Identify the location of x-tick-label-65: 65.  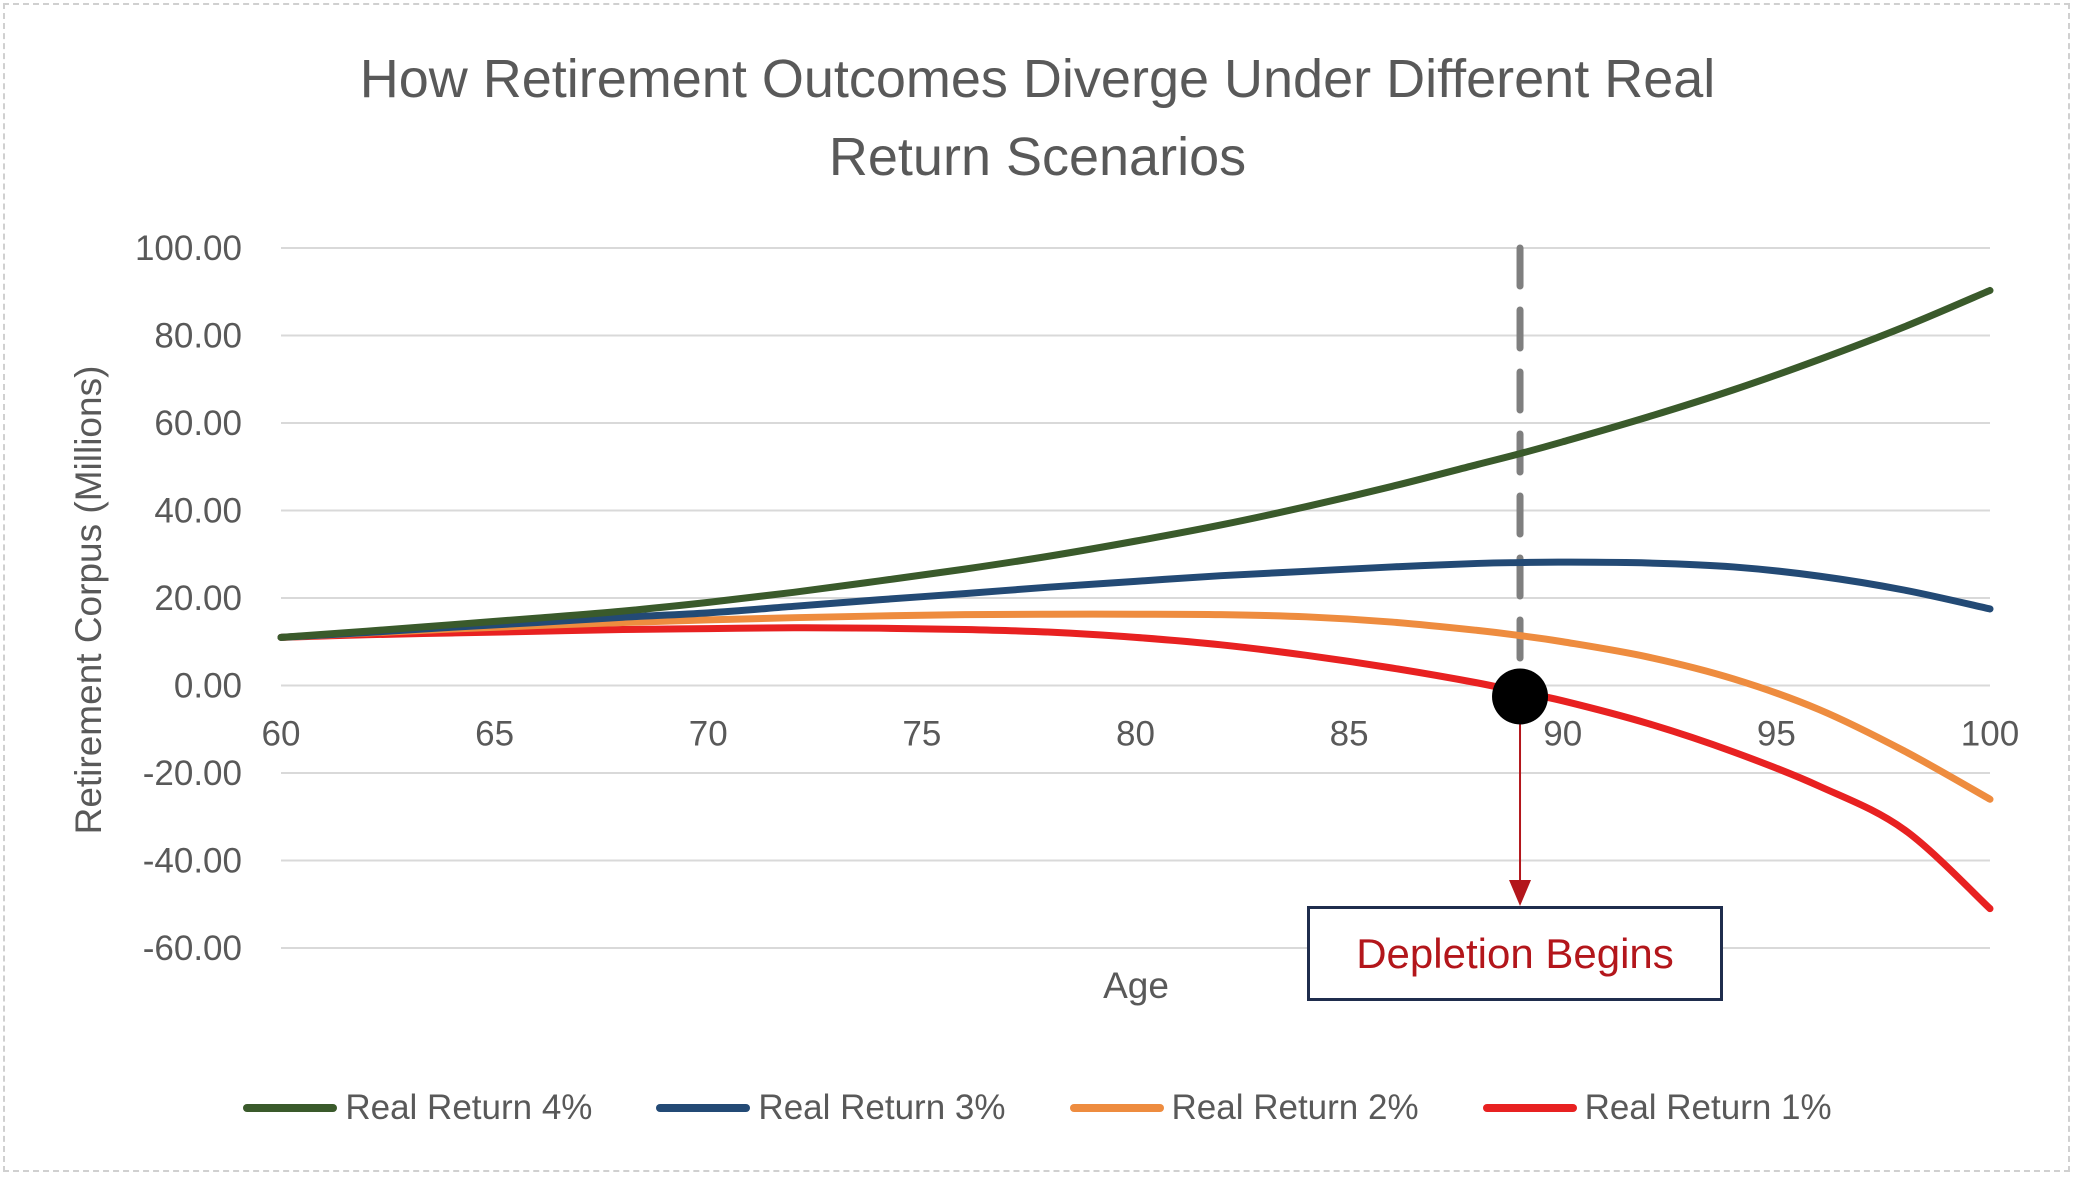
(494, 734).